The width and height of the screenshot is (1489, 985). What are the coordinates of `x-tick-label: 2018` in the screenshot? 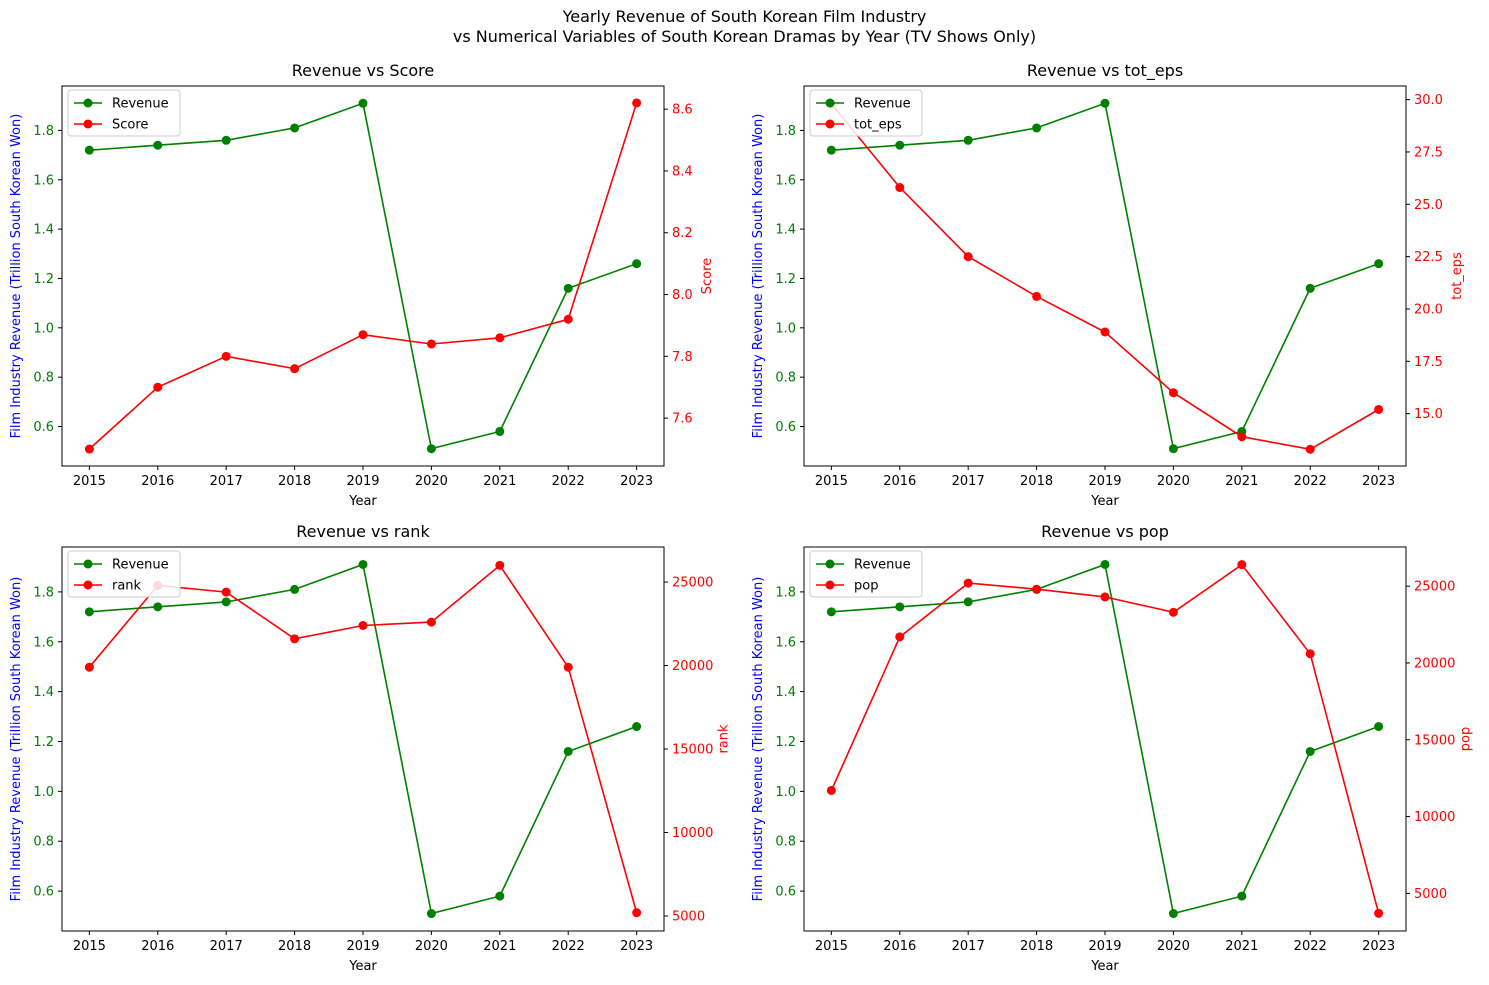 It's located at (294, 946).